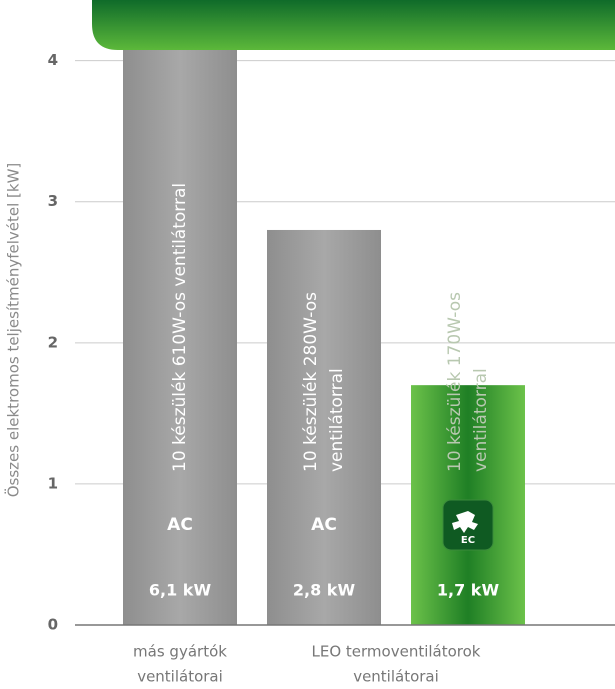 The image size is (615, 689). I want to click on banner, so click(353, 25).